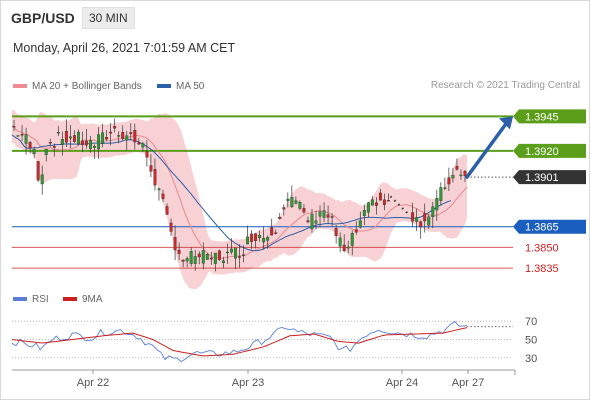 The image size is (590, 400). Describe the element at coordinates (468, 383) in the screenshot. I see `x-tick-label: Apr 27` at that location.